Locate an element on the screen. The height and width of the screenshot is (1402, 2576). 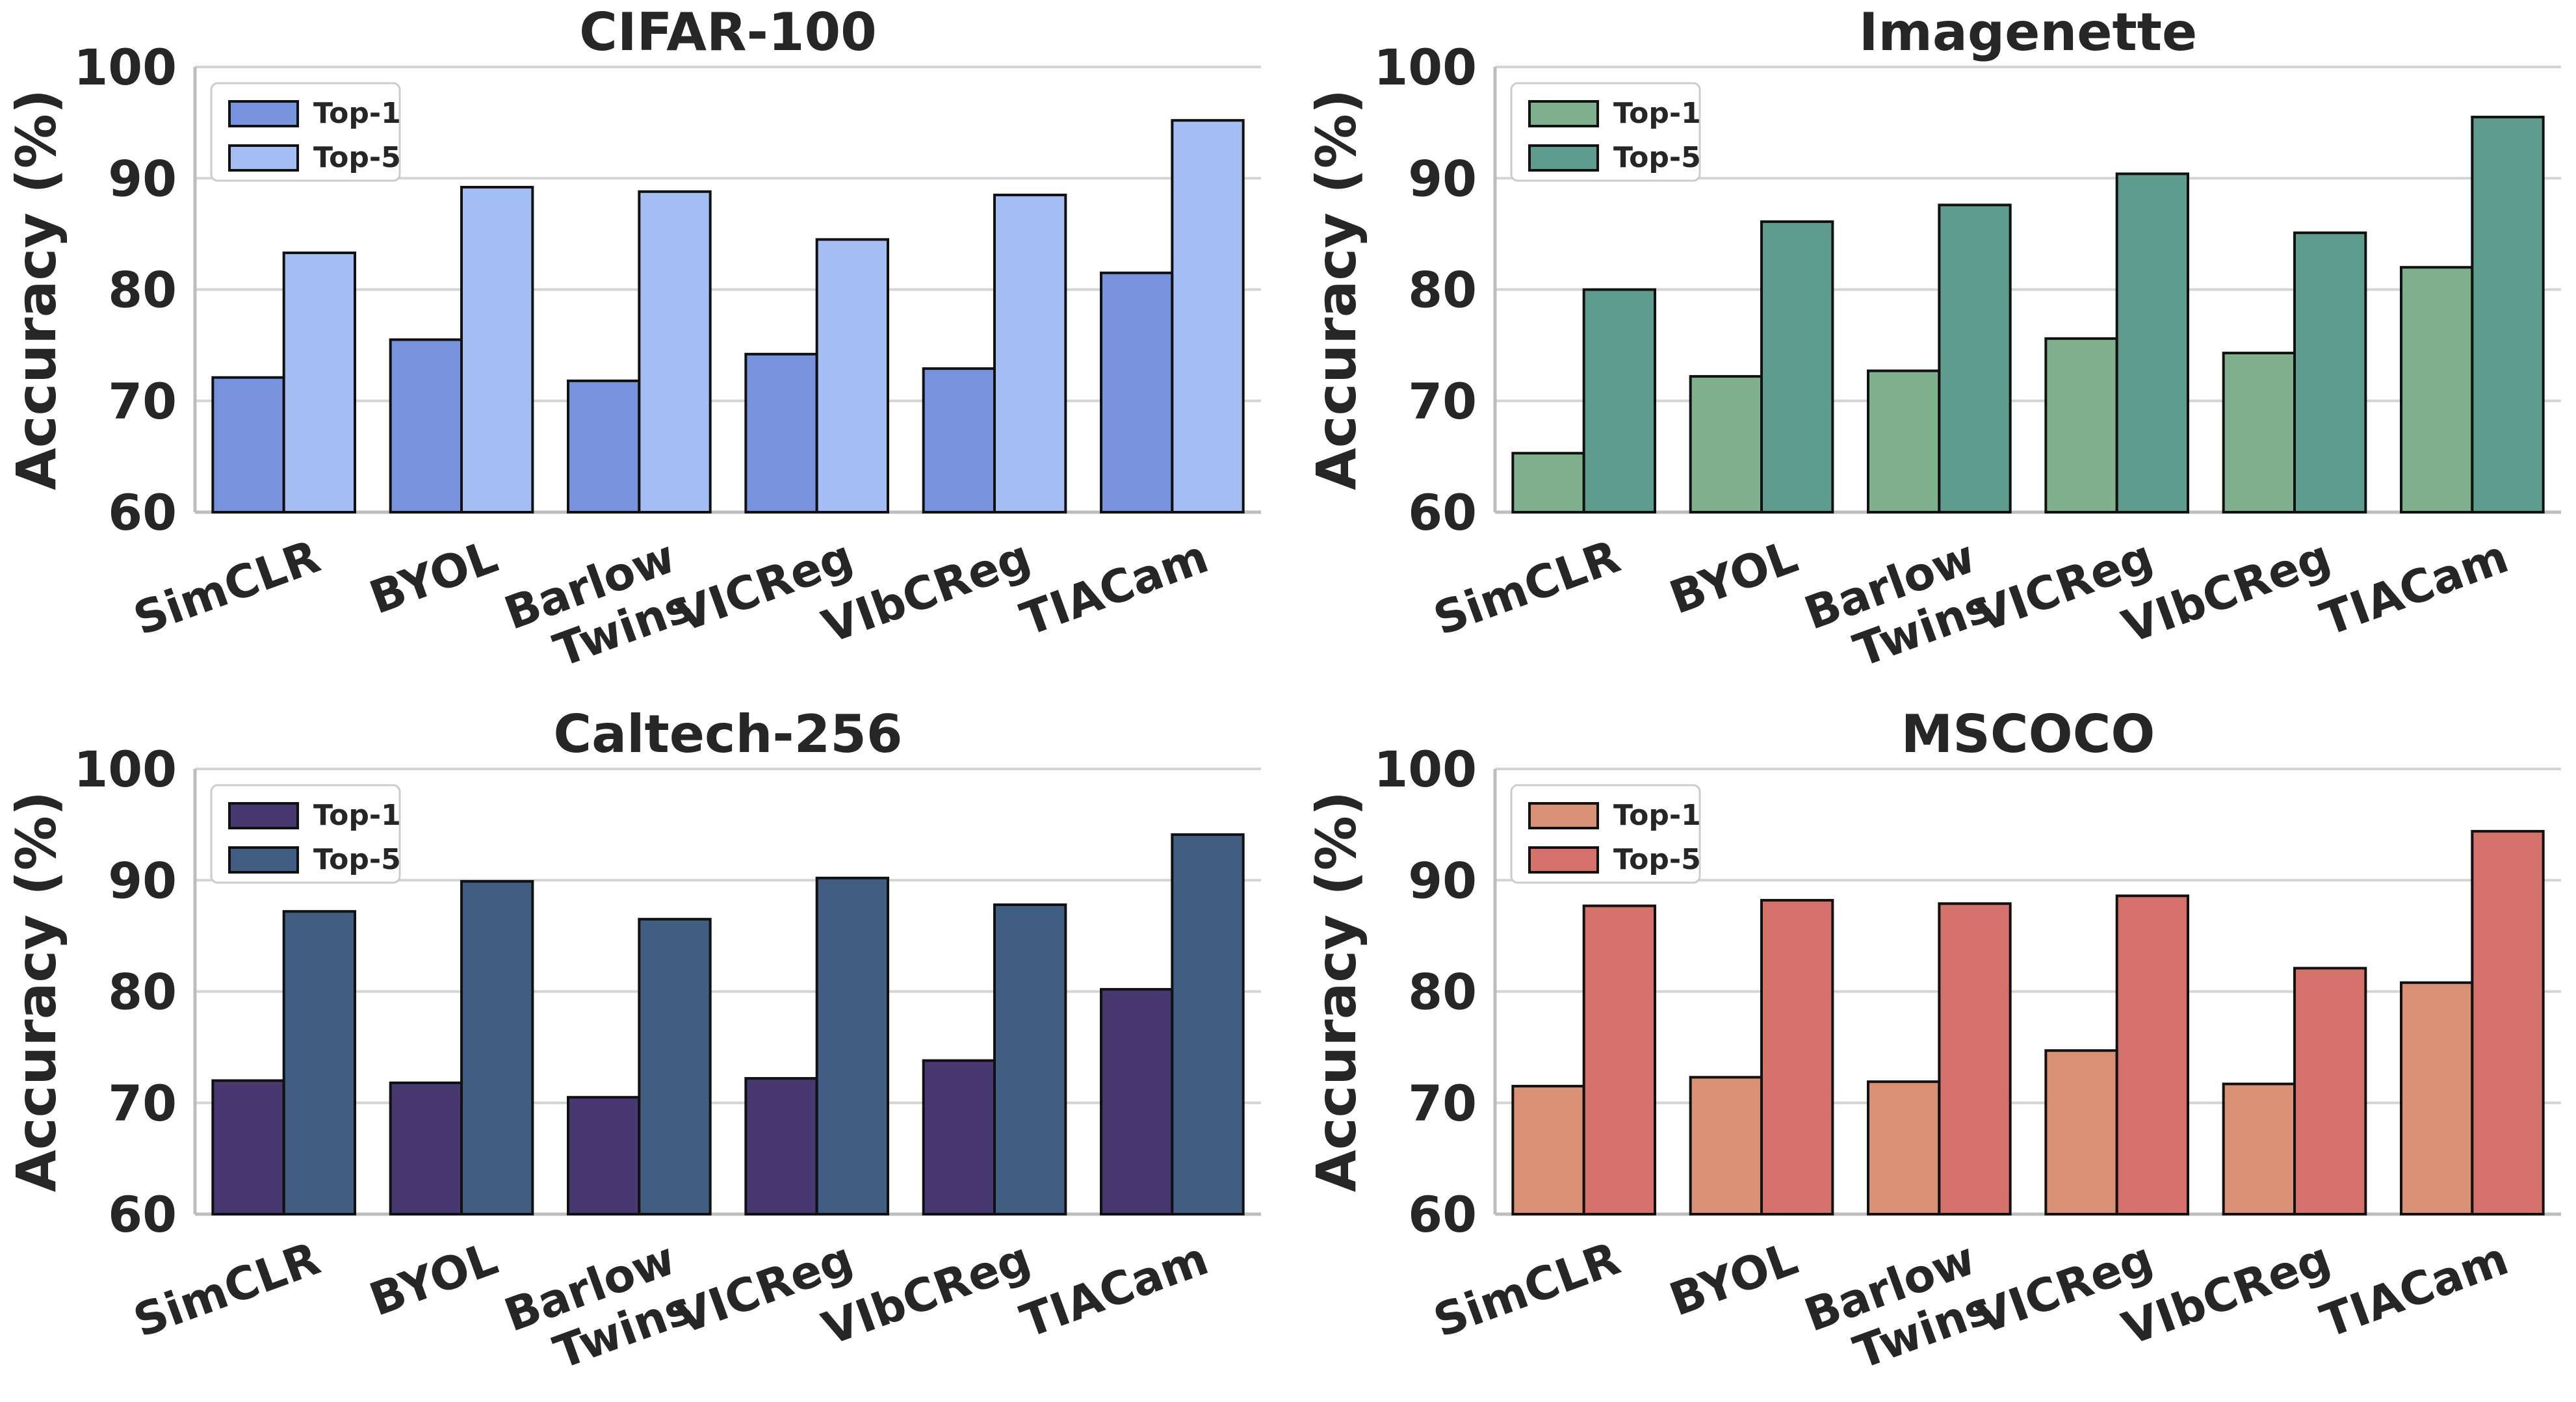
chart-title: Caltech-256 is located at coordinates (727, 734).